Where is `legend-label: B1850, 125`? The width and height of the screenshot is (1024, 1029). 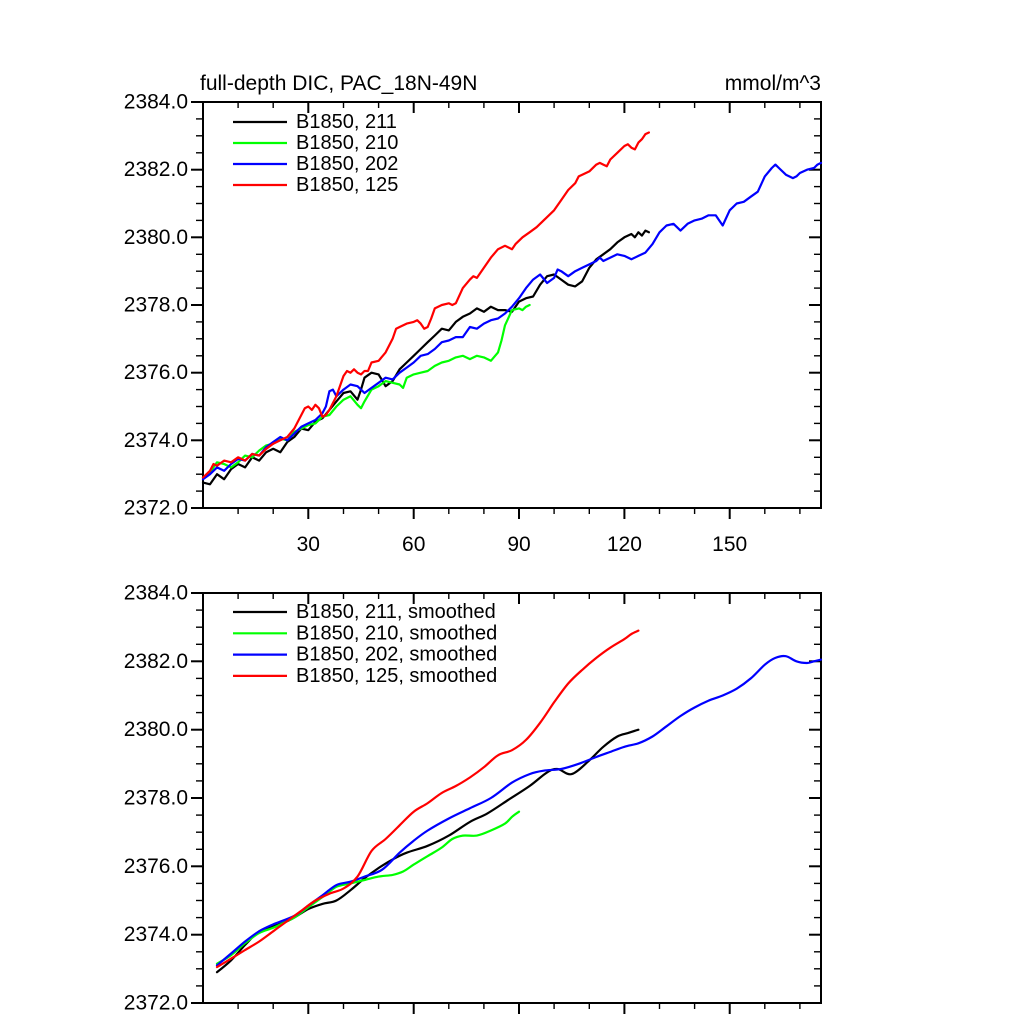 legend-label: B1850, 125 is located at coordinates (347, 185).